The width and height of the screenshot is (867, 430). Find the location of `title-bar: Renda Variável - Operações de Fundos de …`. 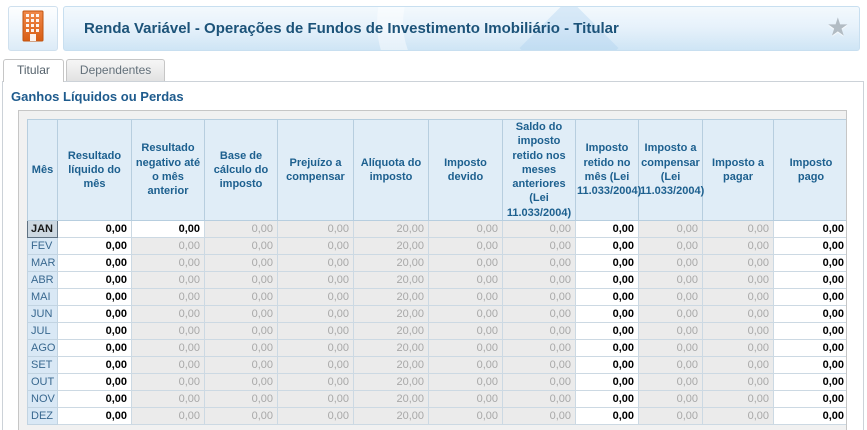

title-bar: Renda Variável - Operações de Fundos de … is located at coordinates (461, 28).